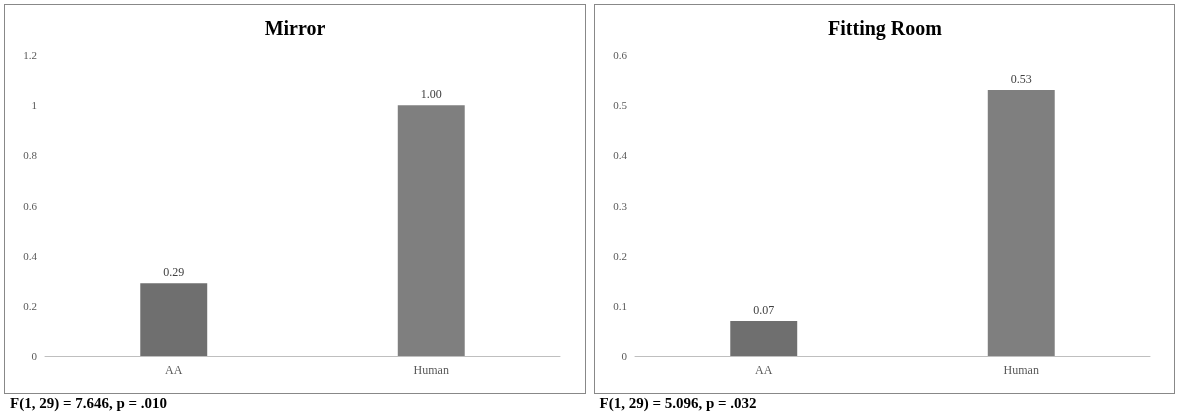  I want to click on chart-title: Mirror, so click(295, 28).